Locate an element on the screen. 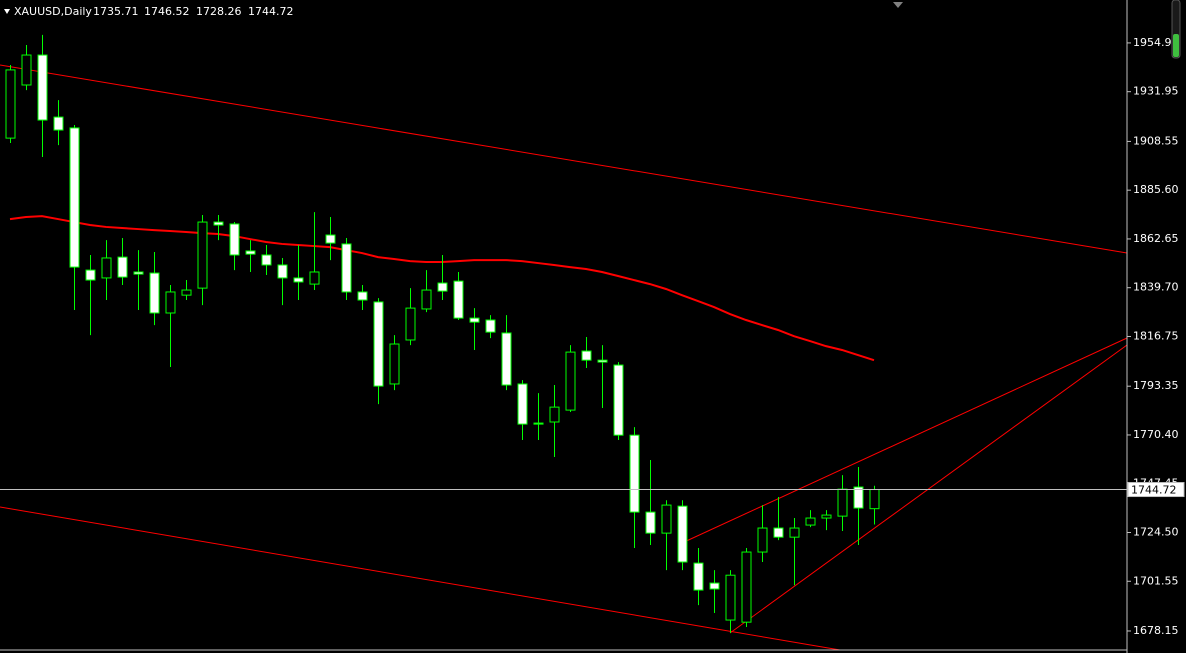  price-label: 1744.72 is located at coordinates (1154, 490).